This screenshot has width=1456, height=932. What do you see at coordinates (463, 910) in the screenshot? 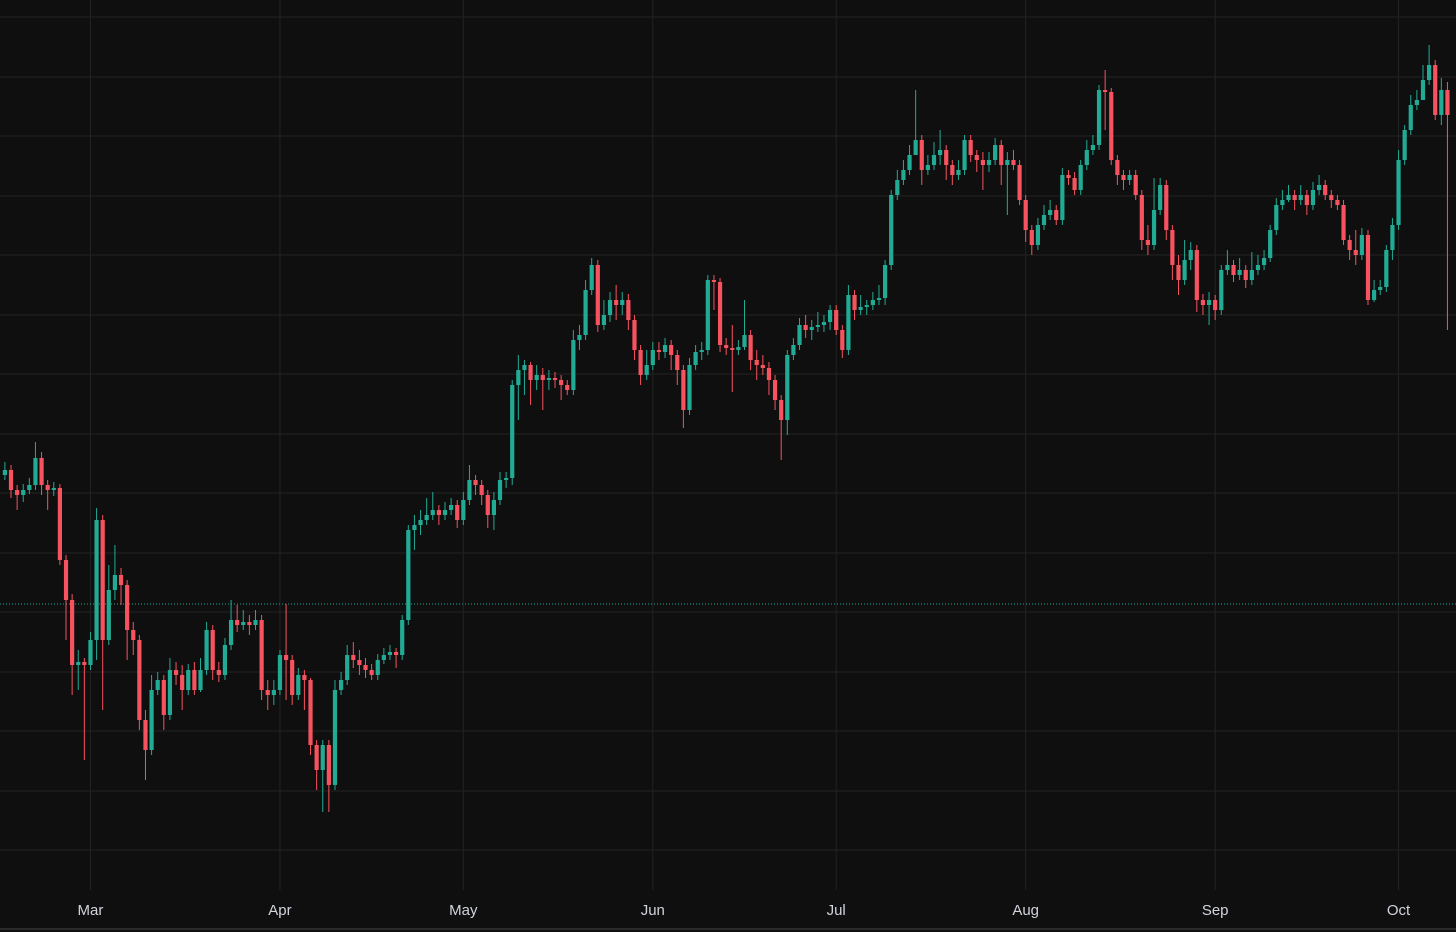
I see `x-tick-label: May` at bounding box center [463, 910].